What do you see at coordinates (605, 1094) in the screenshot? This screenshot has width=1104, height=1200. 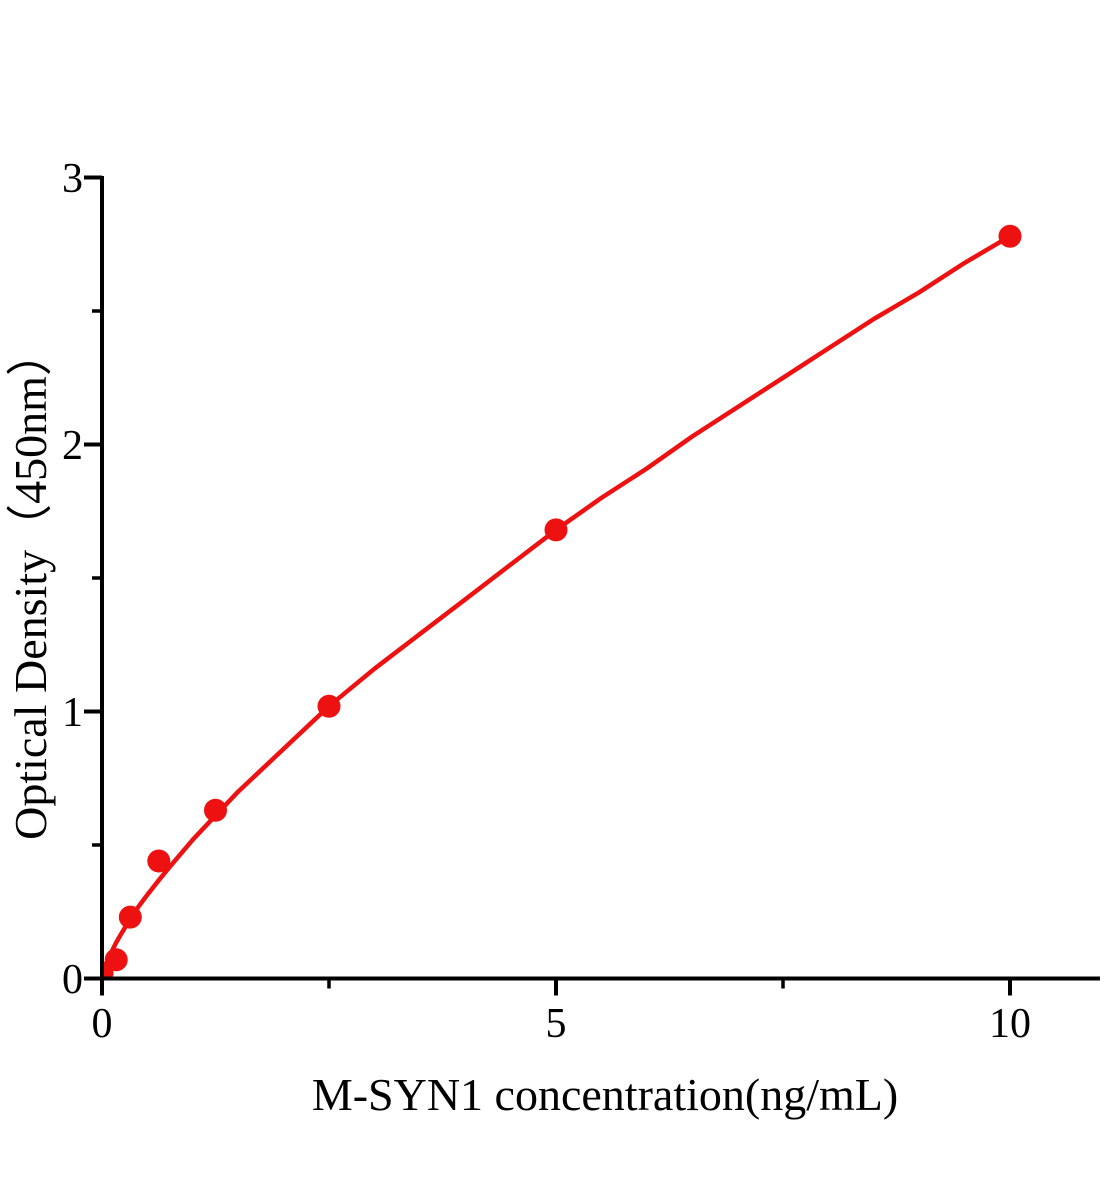 I see `x-axis-title: M-SYN1 concentration(ng/mL)` at bounding box center [605, 1094].